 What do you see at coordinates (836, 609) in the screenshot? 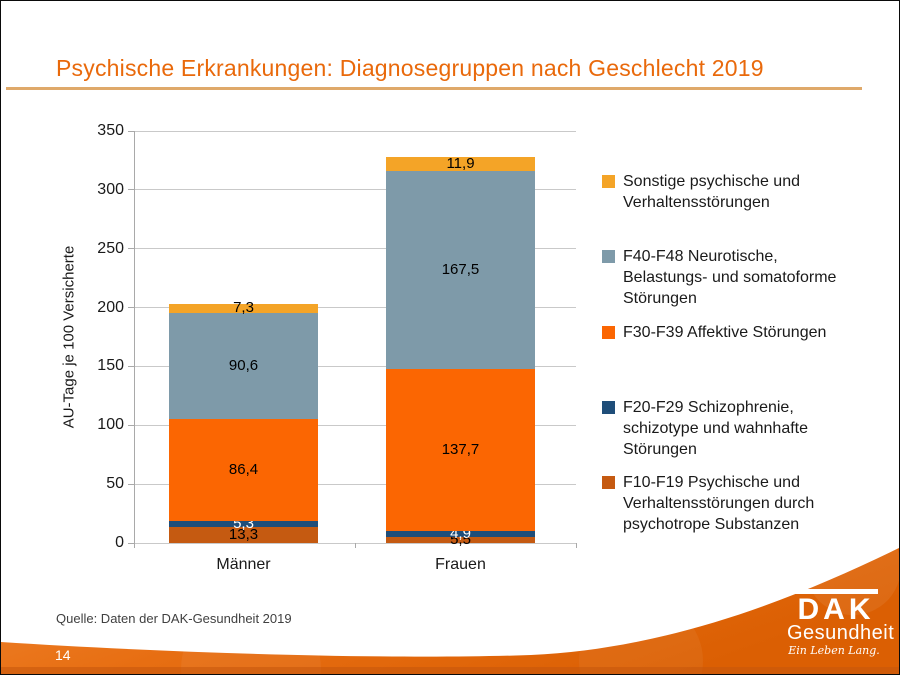
I see `logo-brand-text: DAK` at bounding box center [836, 609].